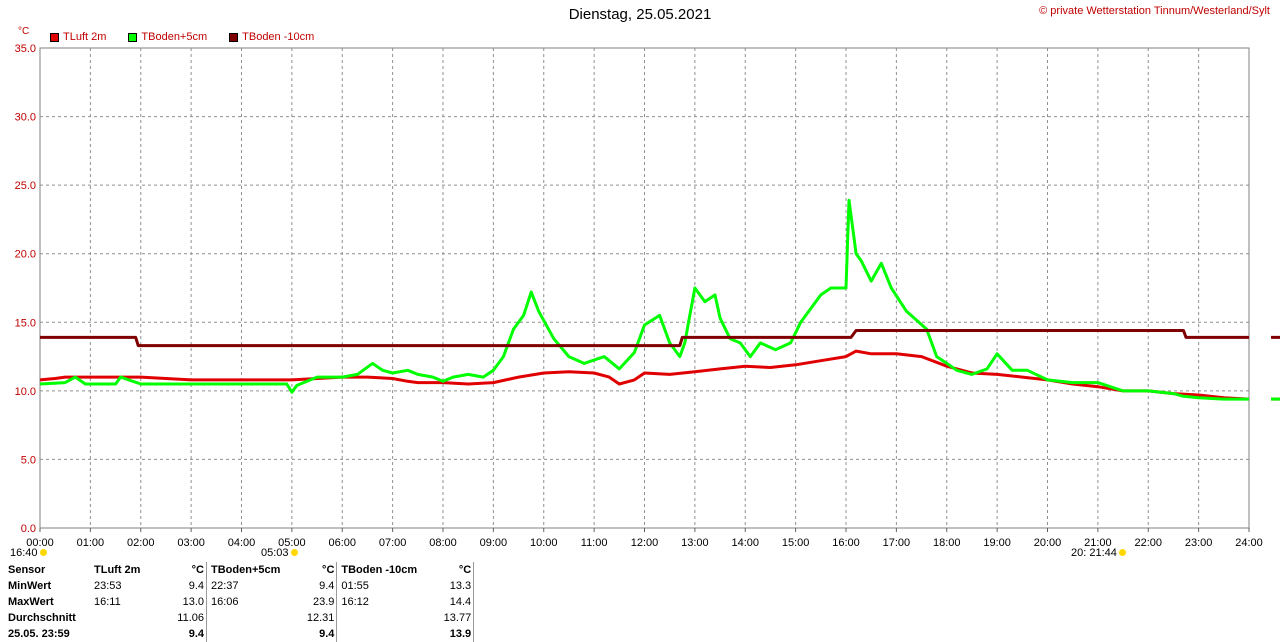 This screenshot has width=1280, height=642. Describe the element at coordinates (897, 543) in the screenshot. I see `x-tick-label: 17:00` at that location.